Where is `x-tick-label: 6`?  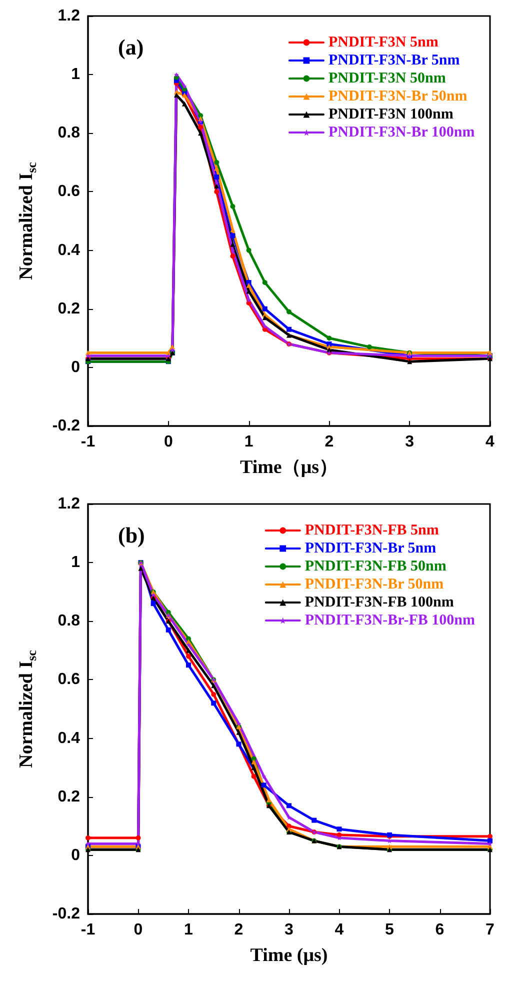
x-tick-label: 6 is located at coordinates (439, 930).